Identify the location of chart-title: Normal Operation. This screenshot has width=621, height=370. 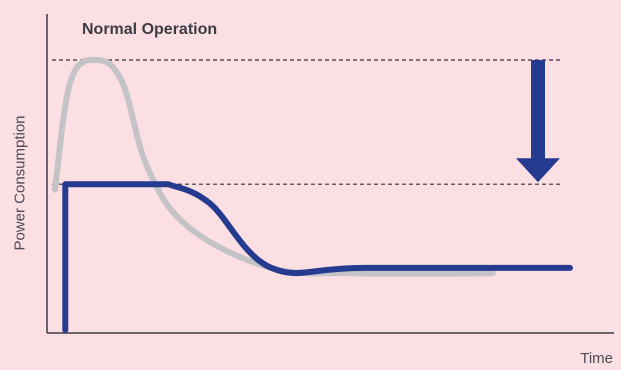
(150, 29).